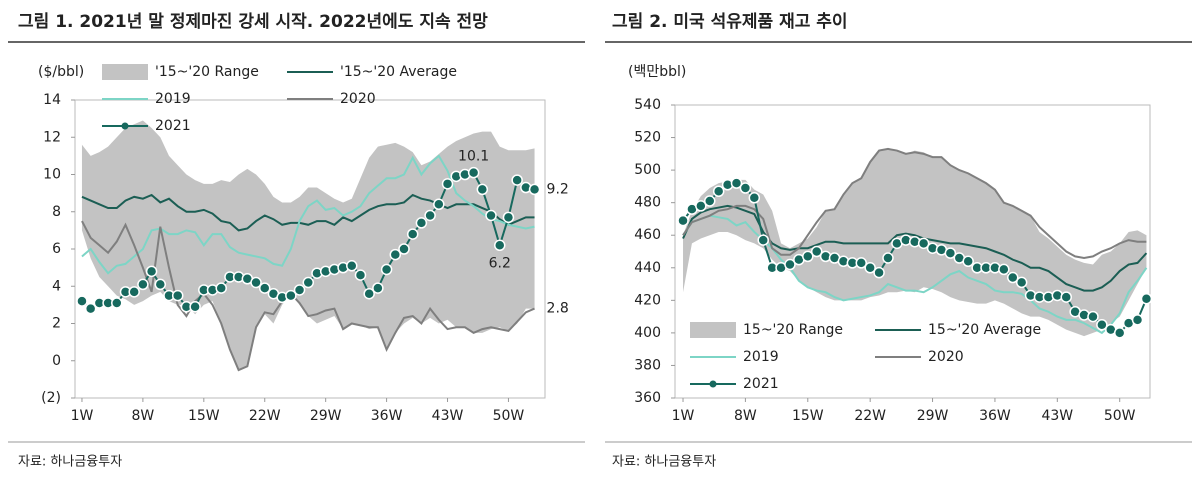 The width and height of the screenshot is (1198, 482). I want to click on legend-label: 2021, so click(761, 384).